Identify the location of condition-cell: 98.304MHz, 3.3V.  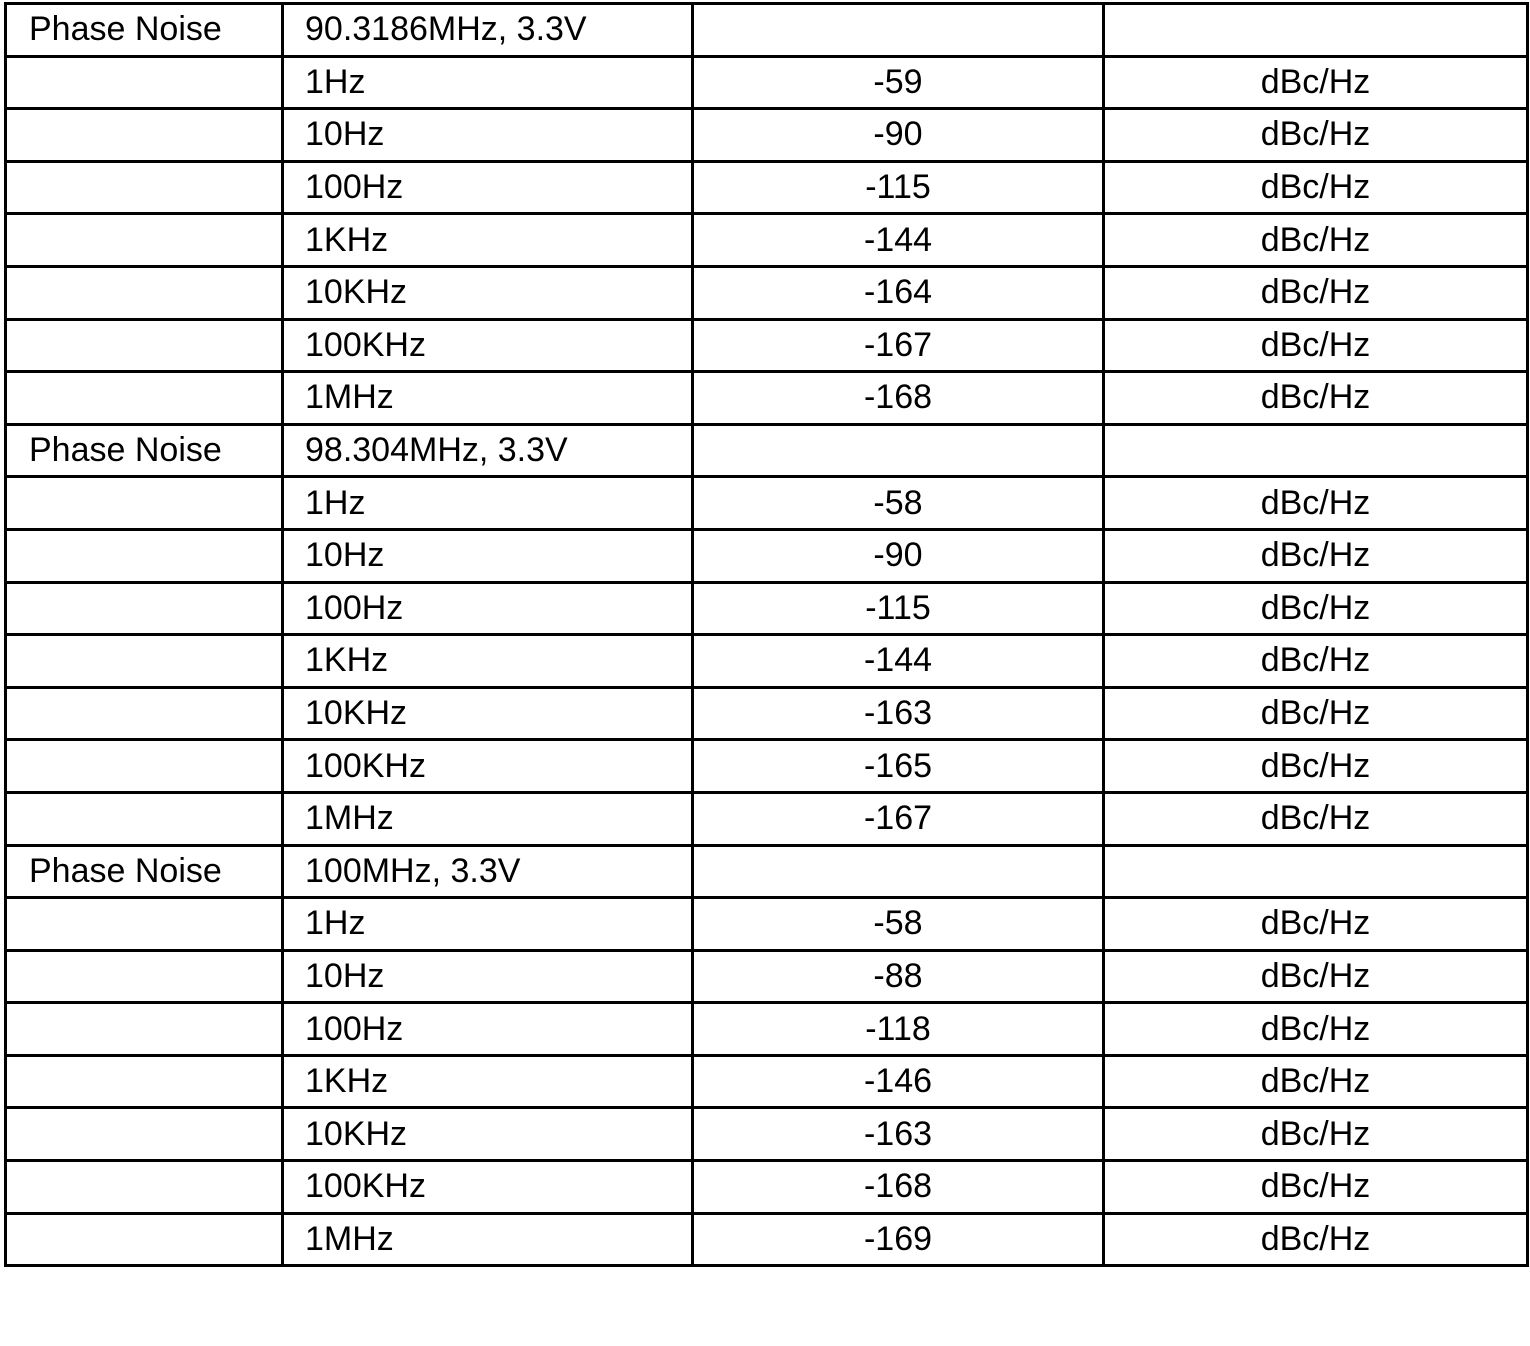
(487, 450).